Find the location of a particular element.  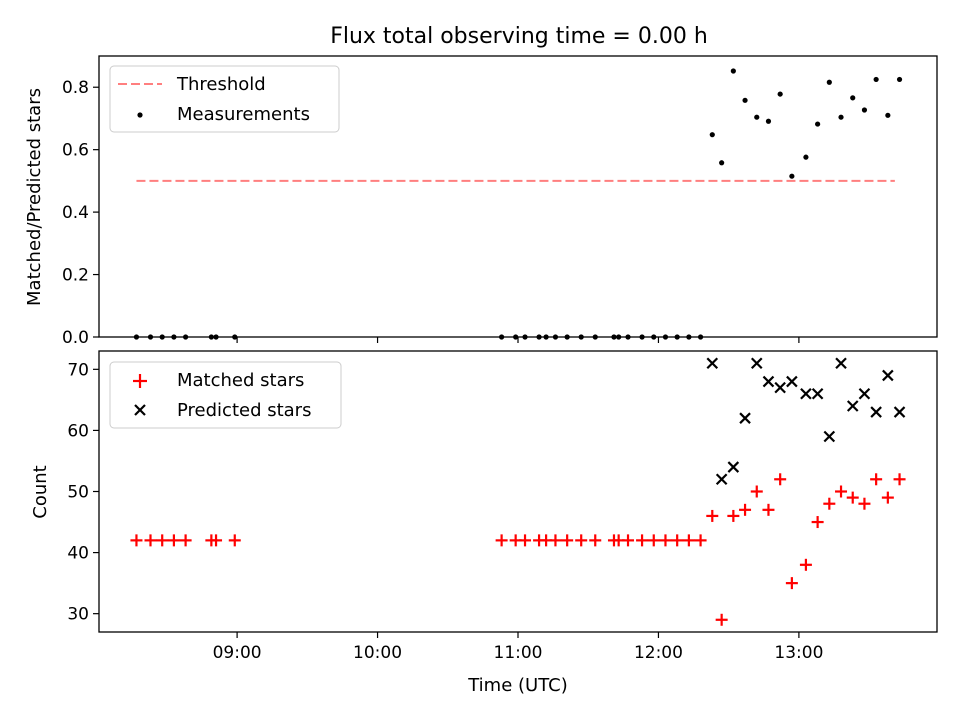

legend-measurements-label: Measurements is located at coordinates (243, 114).